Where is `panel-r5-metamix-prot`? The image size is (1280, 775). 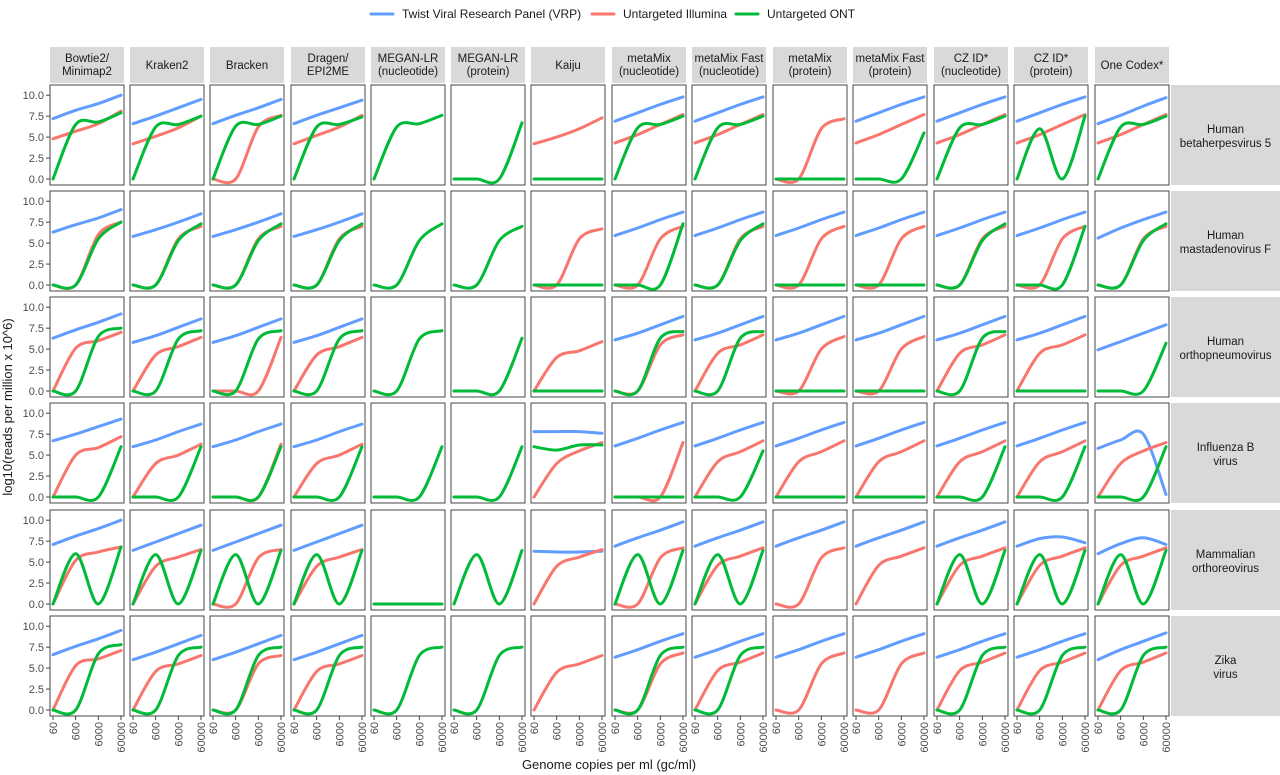
panel-r5-metamix-prot is located at coordinates (810, 666).